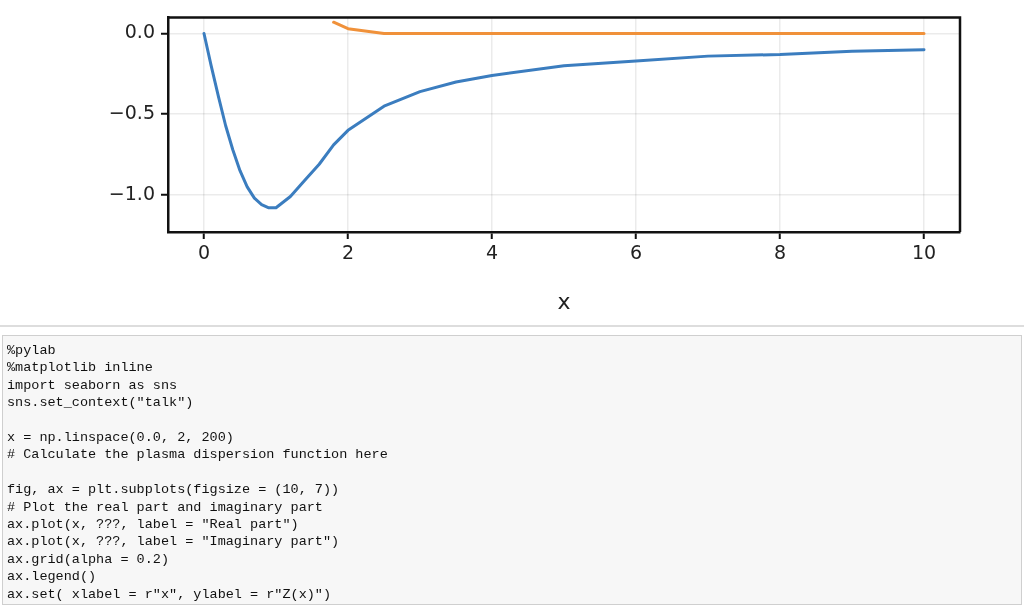 The height and width of the screenshot is (605, 1024). I want to click on y-tick-label: −1.0, so click(131, 192).